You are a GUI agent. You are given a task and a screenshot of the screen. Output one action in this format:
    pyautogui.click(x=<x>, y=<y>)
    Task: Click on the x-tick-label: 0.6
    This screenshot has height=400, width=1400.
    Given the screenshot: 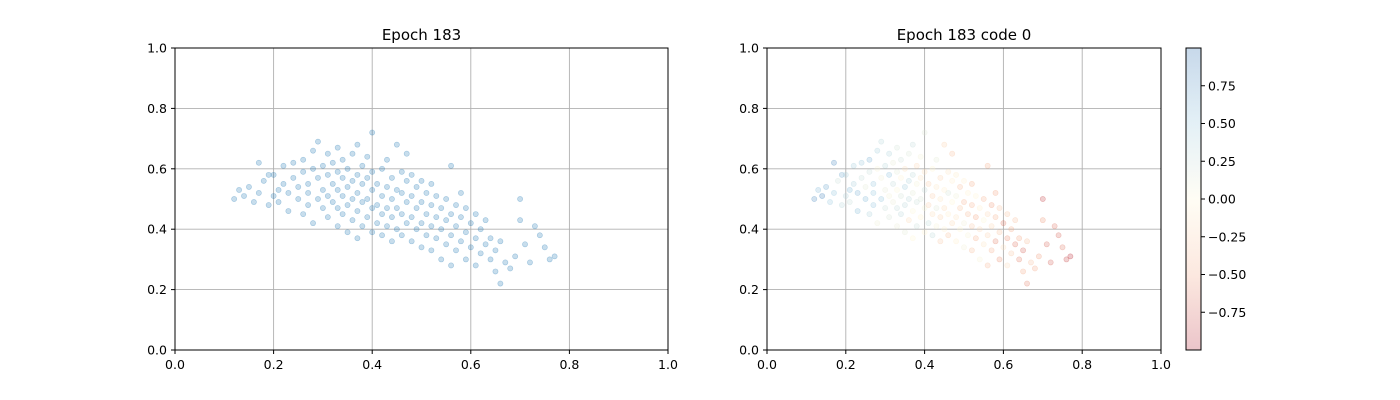 What is the action you would take?
    pyautogui.click(x=471, y=364)
    